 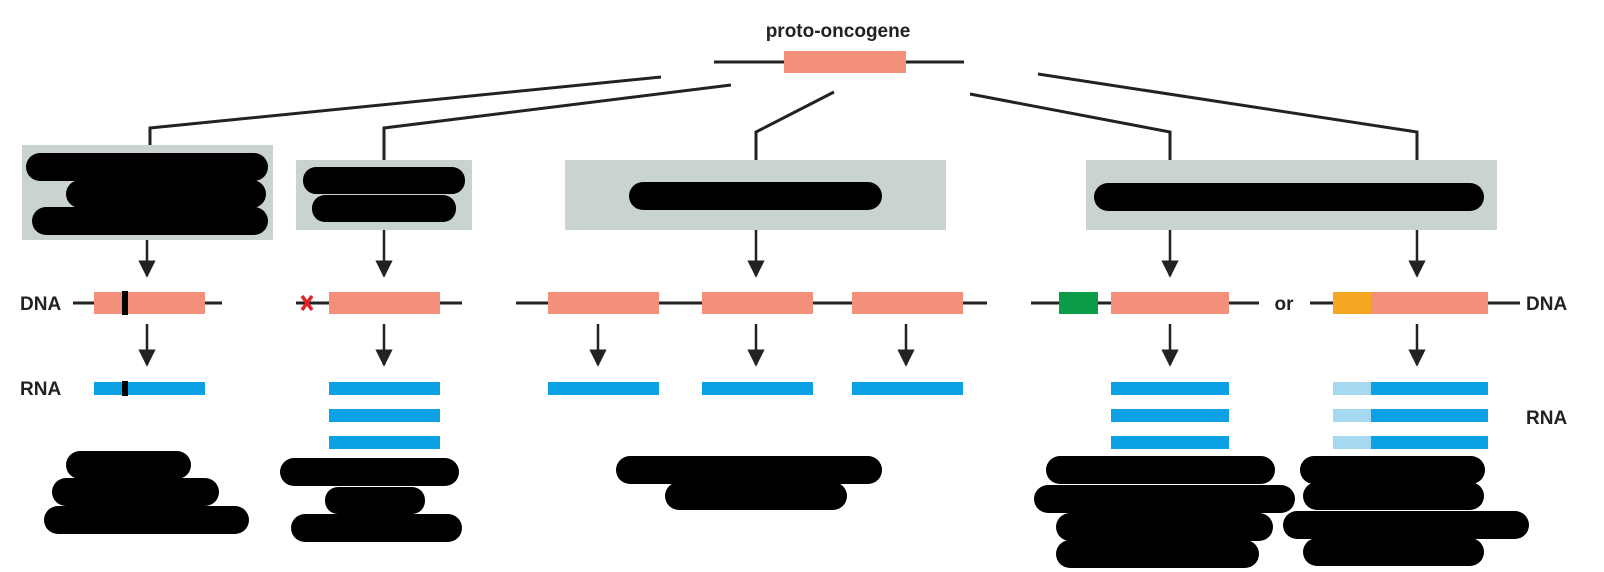 What do you see at coordinates (1546, 418) in the screenshot?
I see `rna-label-right: RNA` at bounding box center [1546, 418].